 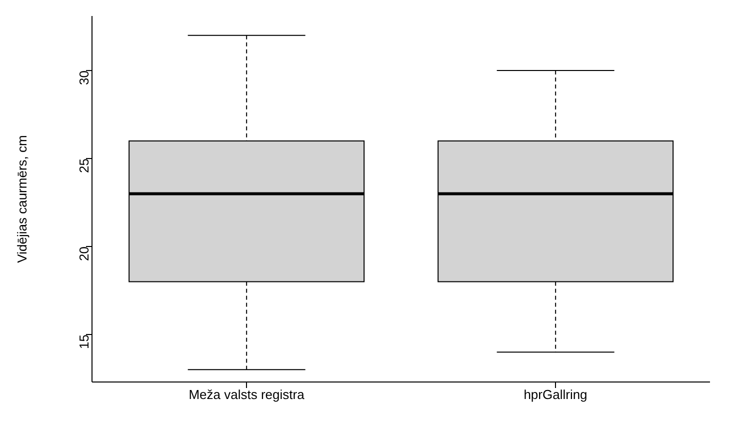 What do you see at coordinates (84, 253) in the screenshot?
I see `y-tick-label: 20` at bounding box center [84, 253].